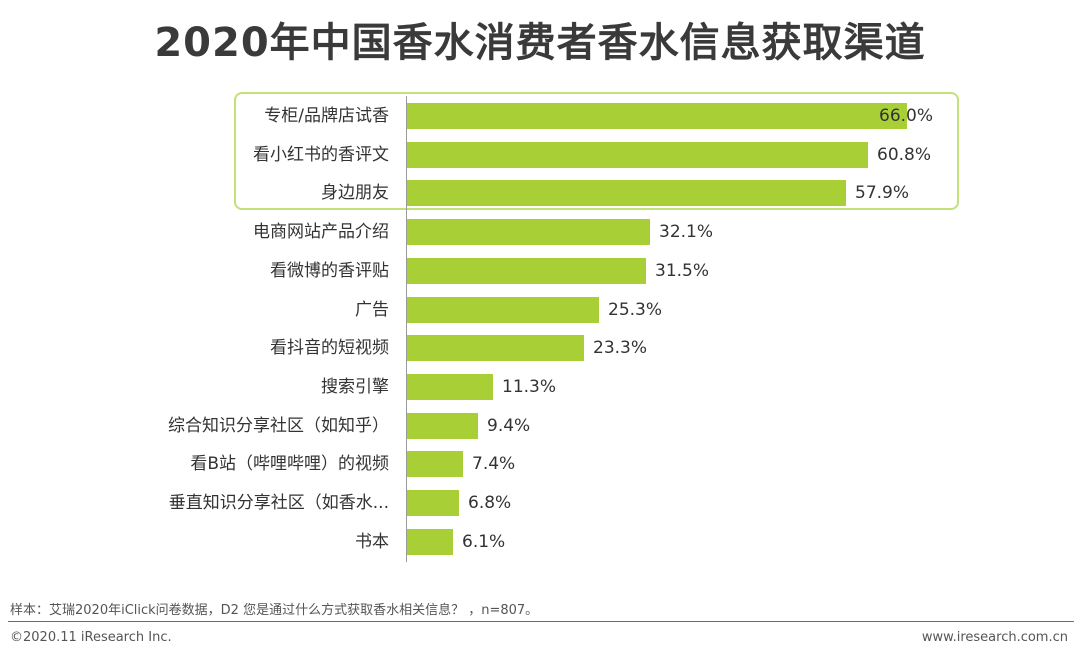  What do you see at coordinates (91, 637) in the screenshot?
I see `copyright-text: ©2020.11 iResearch Inc.` at bounding box center [91, 637].